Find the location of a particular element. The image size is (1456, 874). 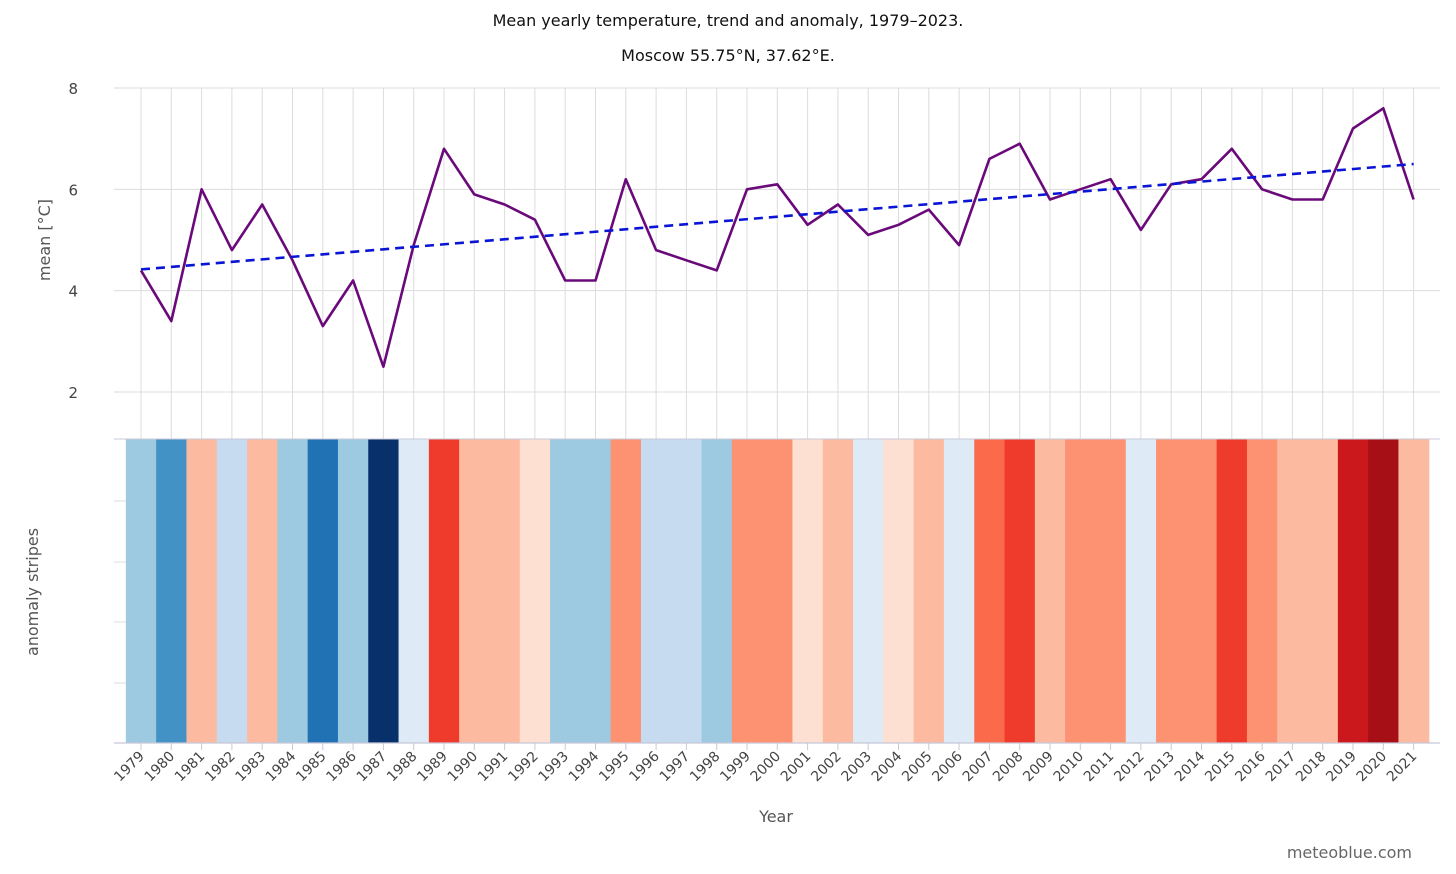

anomaly-stripe-2019 is located at coordinates (1353, 591).